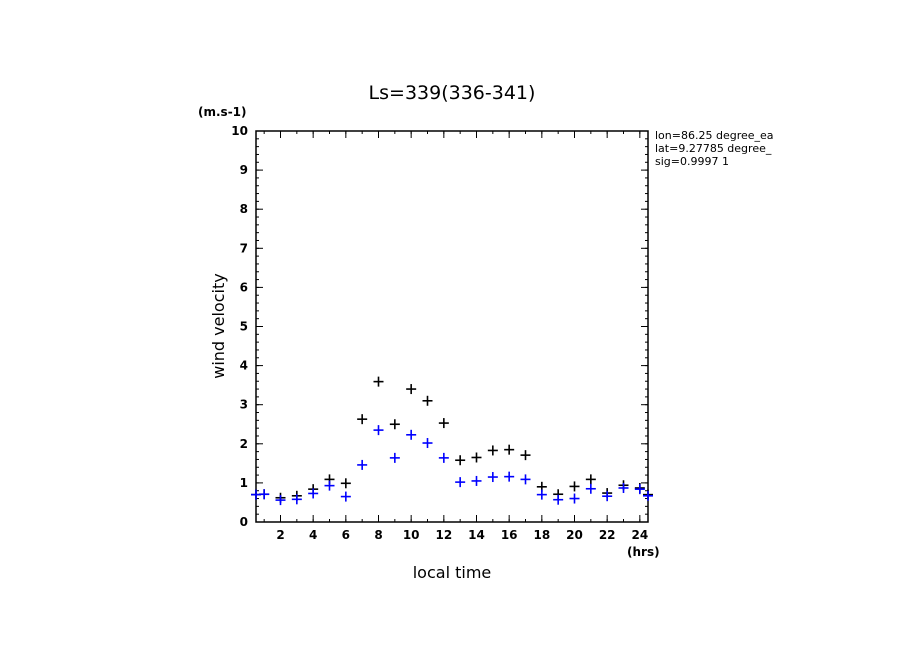  I want to click on x-tick-label: 14, so click(476, 535).